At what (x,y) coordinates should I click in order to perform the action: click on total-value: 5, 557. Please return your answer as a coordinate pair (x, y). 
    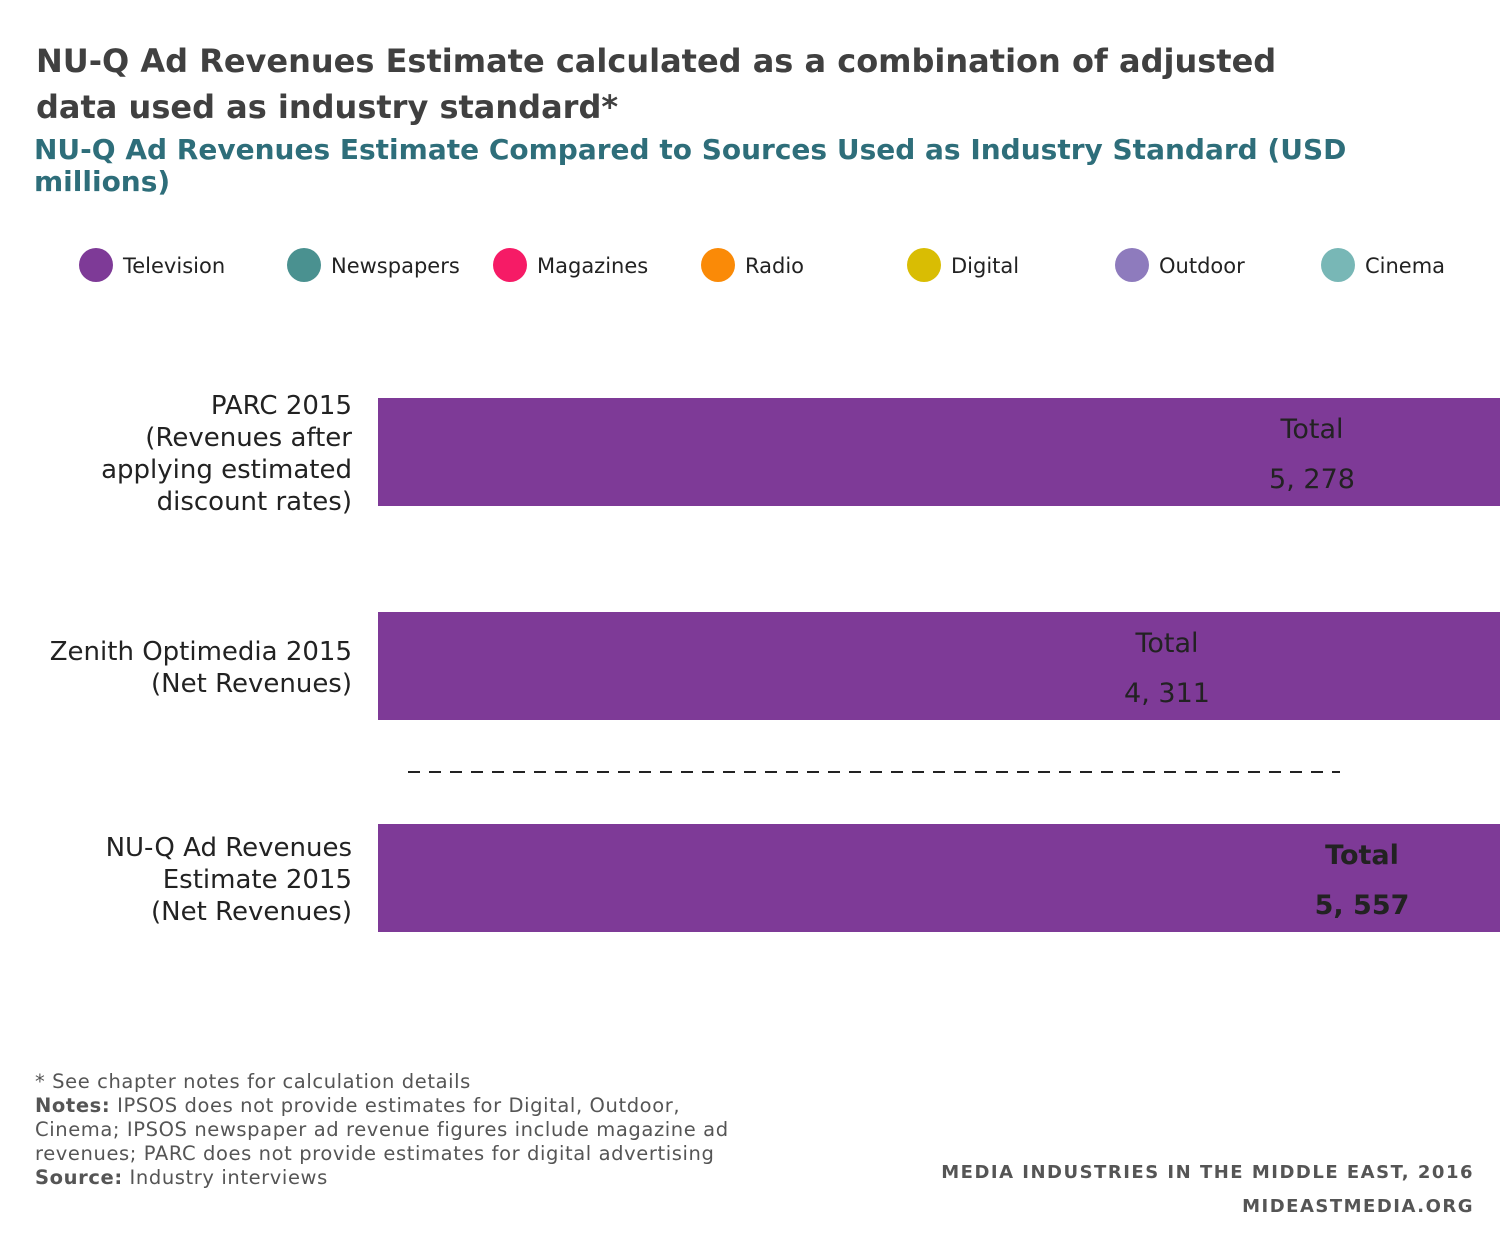
    Looking at the image, I should click on (1362, 905).